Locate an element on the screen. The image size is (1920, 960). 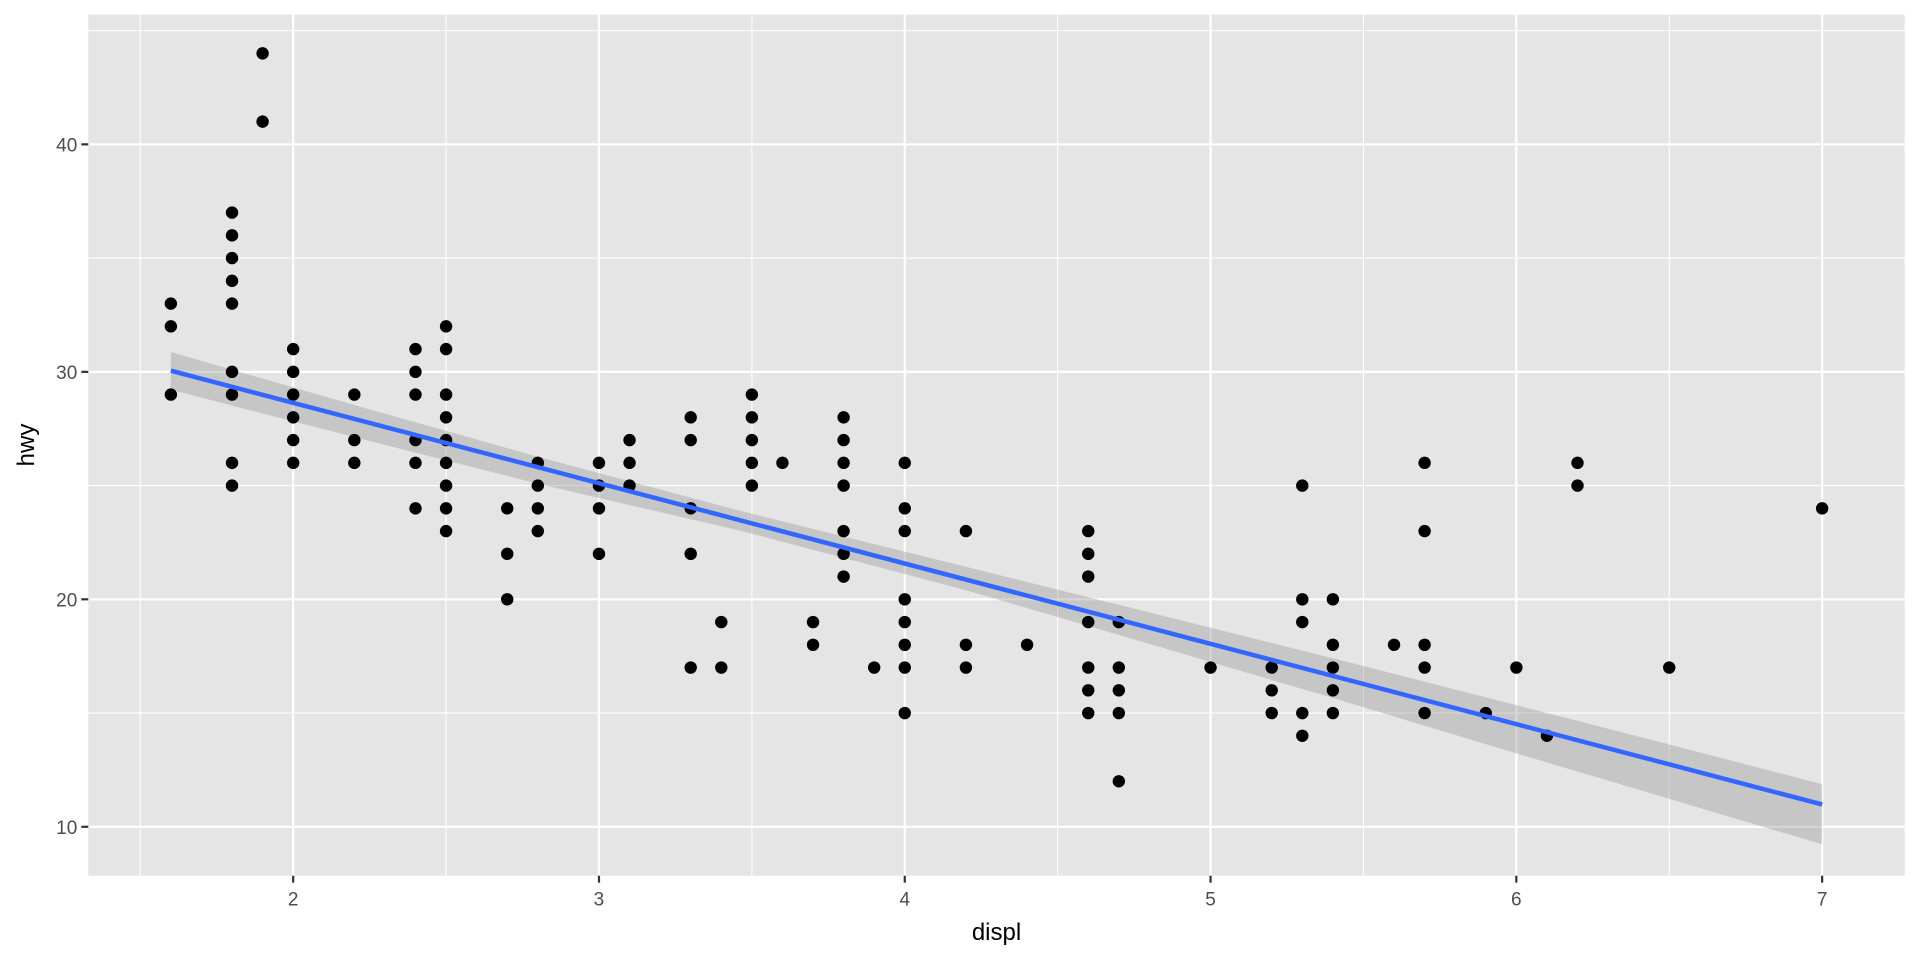
x-tick-label: 7 is located at coordinates (1822, 900).